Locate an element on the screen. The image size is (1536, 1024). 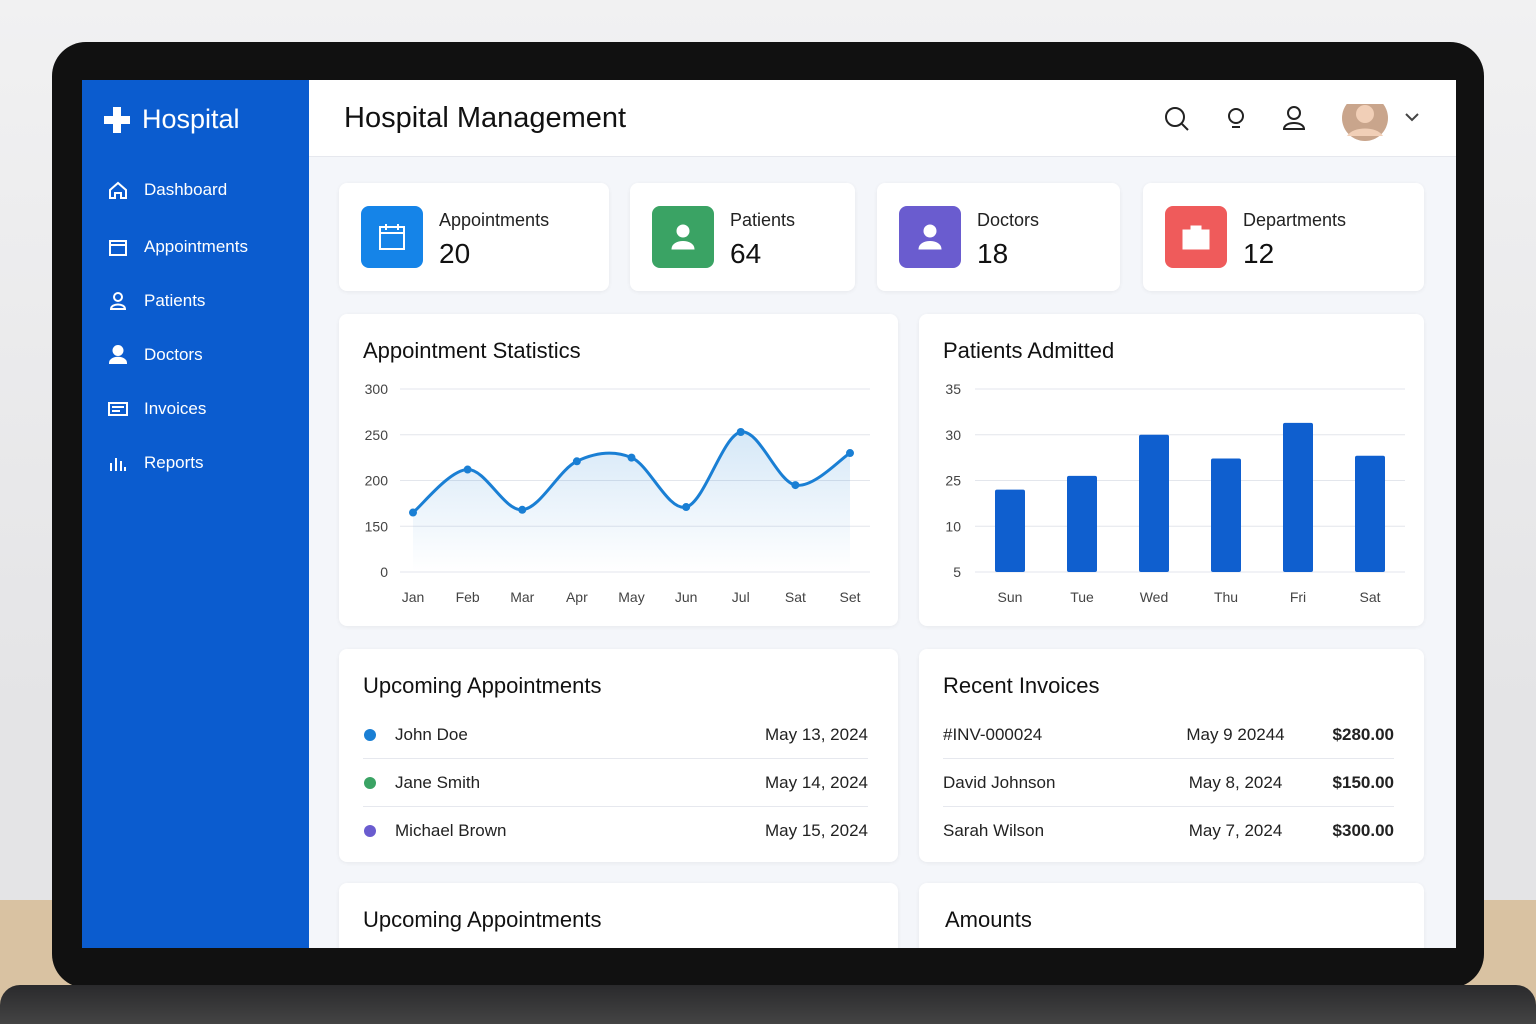
header-icons is located at coordinates (1291, 129).